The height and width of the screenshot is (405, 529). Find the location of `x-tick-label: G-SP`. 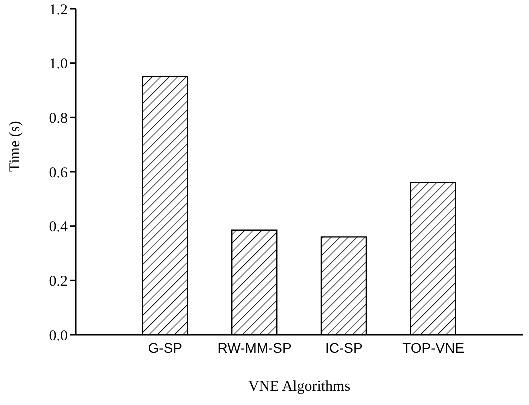

x-tick-label: G-SP is located at coordinates (165, 348).